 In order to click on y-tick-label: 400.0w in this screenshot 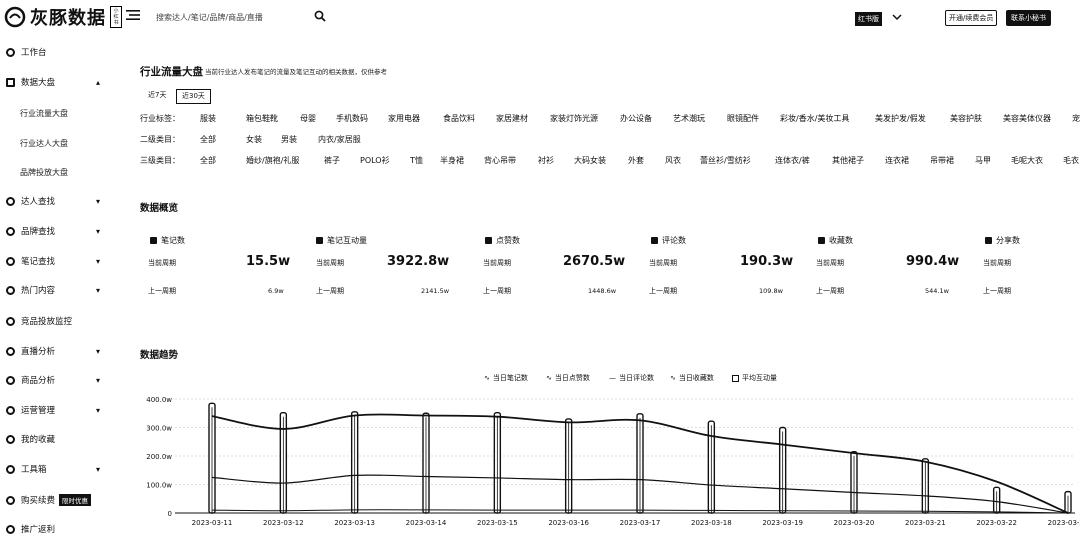, I will do `click(159, 400)`.